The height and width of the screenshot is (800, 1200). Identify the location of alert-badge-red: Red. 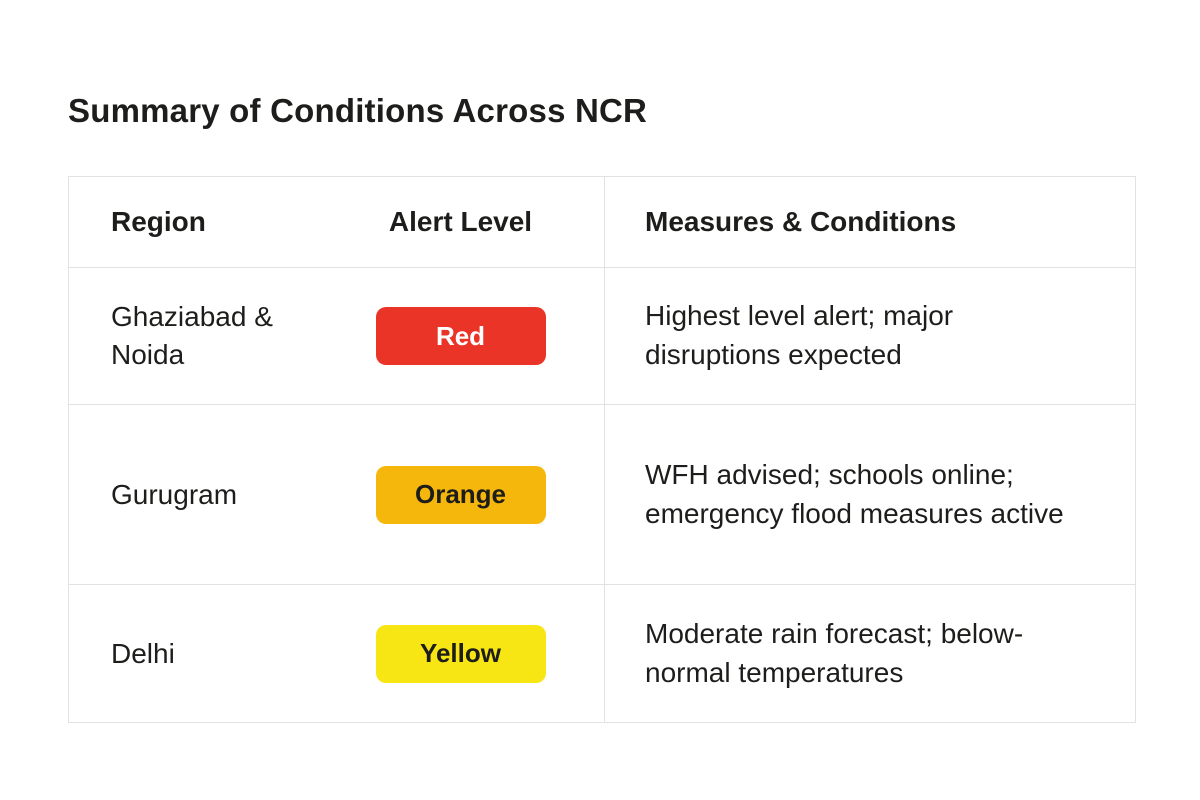
(460, 336).